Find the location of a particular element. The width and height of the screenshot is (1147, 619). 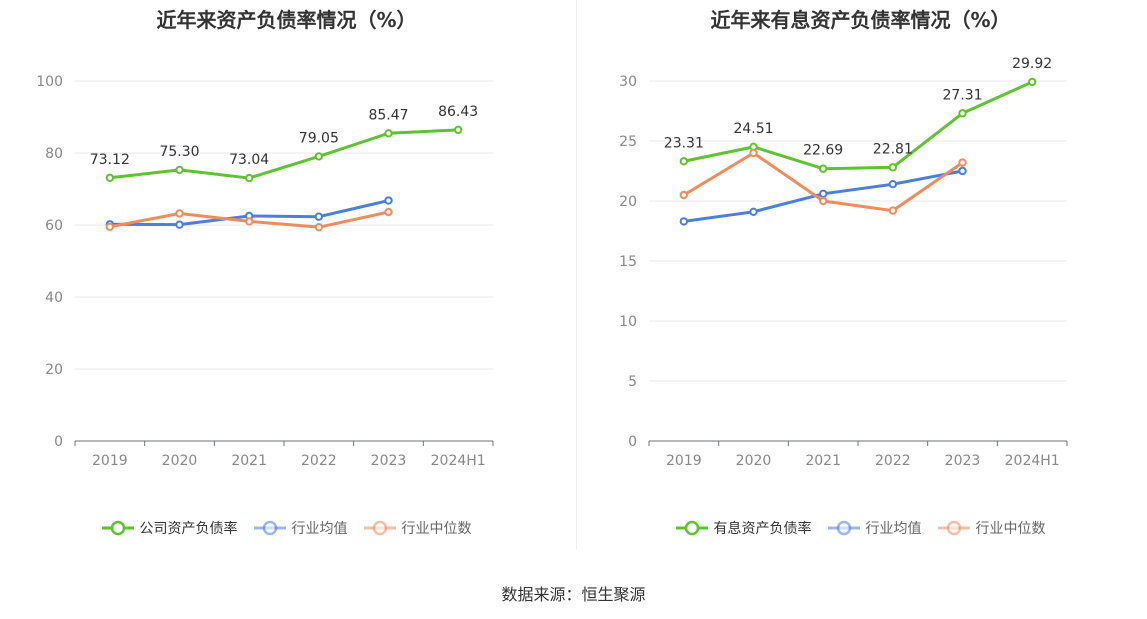

data-label: 75.30 is located at coordinates (179, 152).